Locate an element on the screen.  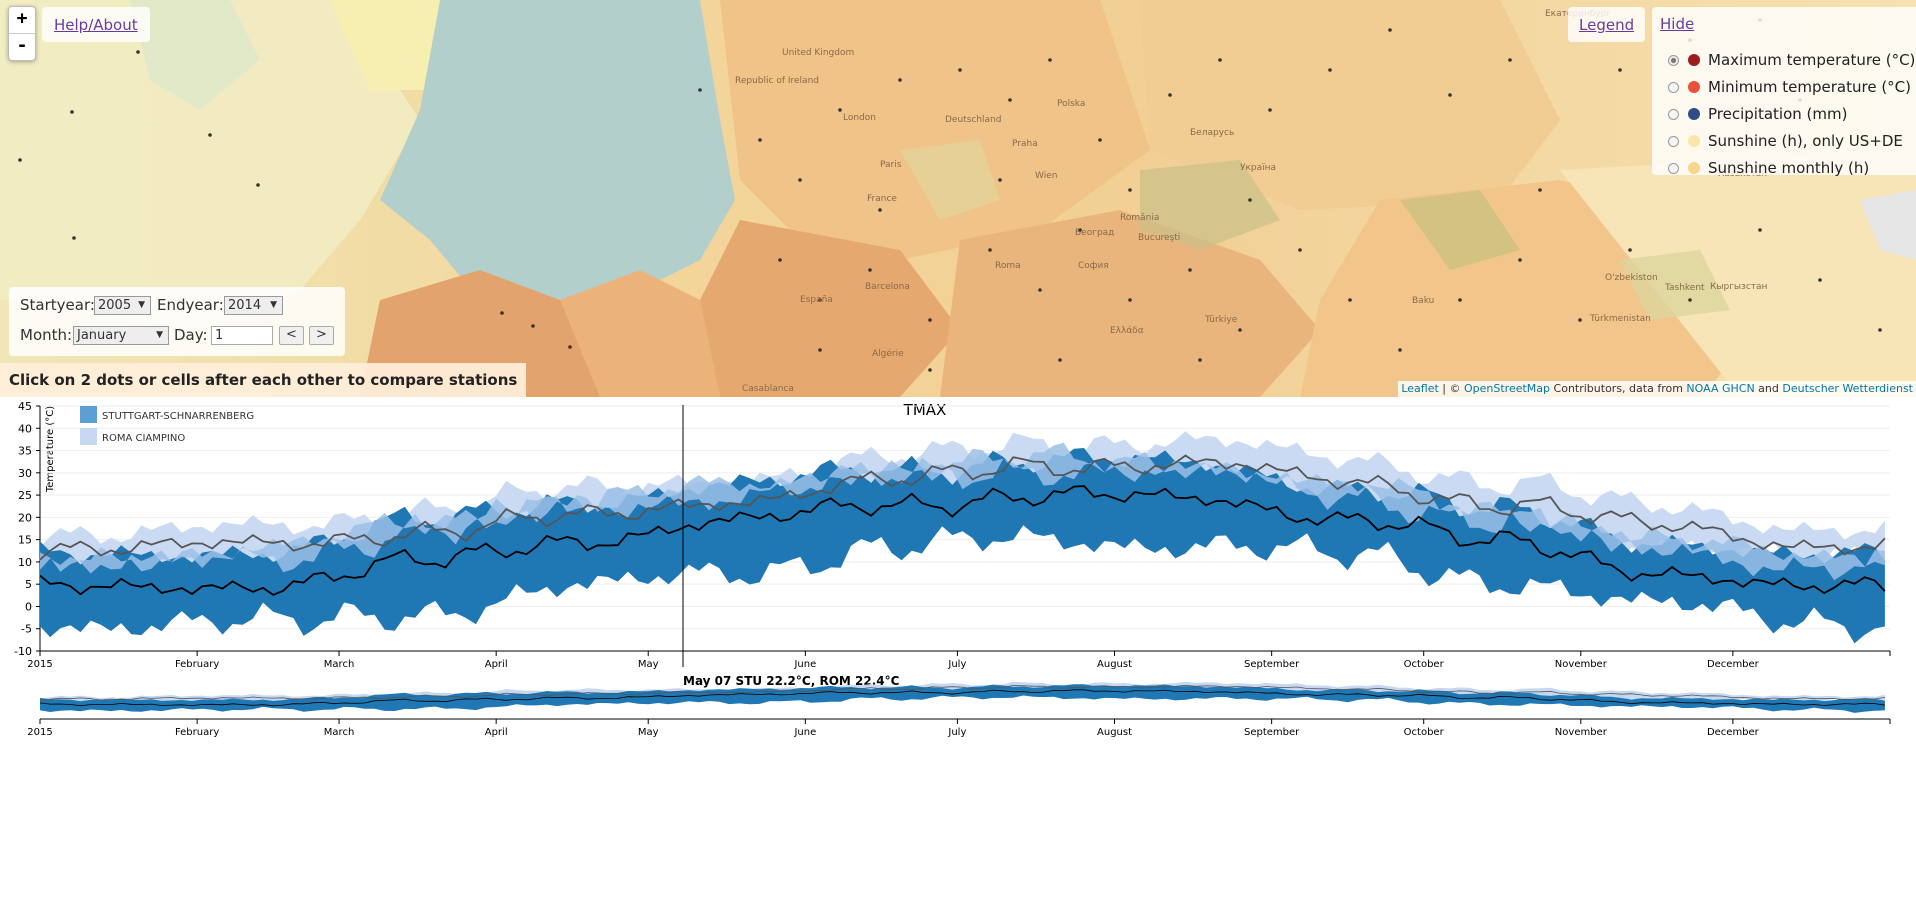
map-label: Polska is located at coordinates (1071, 104).